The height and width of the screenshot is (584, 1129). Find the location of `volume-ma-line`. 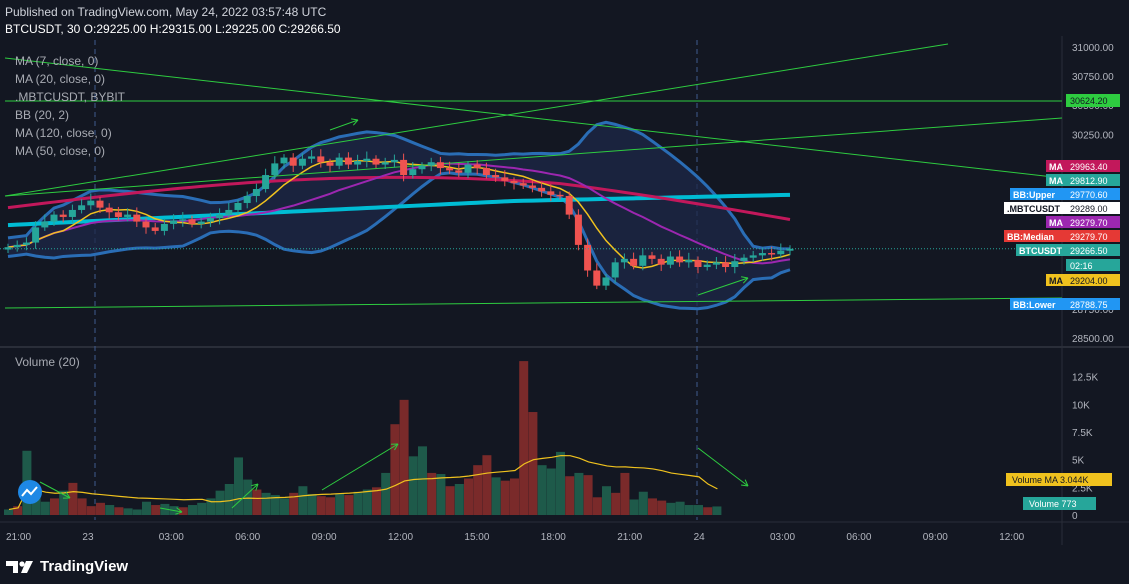

volume-ma-line is located at coordinates (363, 482).